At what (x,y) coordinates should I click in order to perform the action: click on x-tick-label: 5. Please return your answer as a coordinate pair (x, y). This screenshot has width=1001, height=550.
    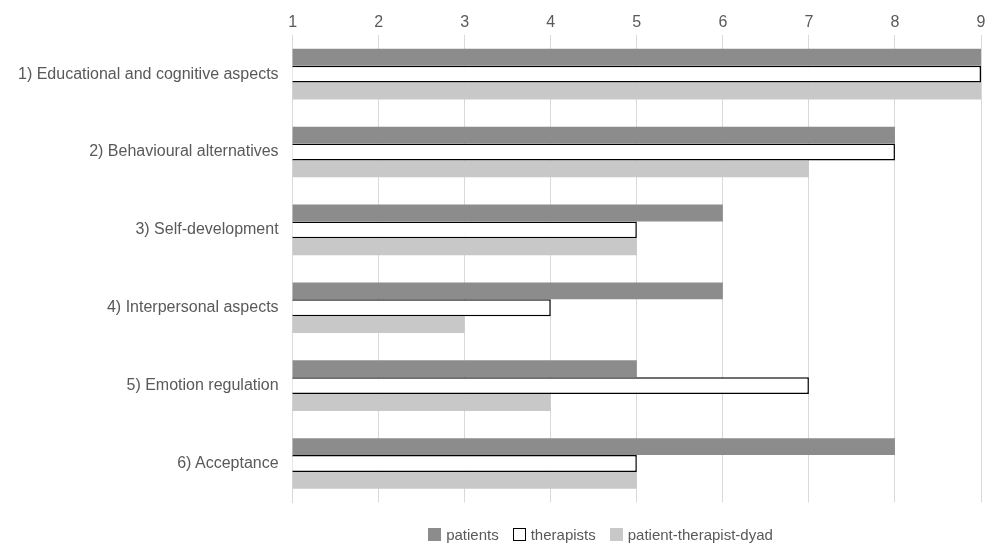
    Looking at the image, I should click on (637, 22).